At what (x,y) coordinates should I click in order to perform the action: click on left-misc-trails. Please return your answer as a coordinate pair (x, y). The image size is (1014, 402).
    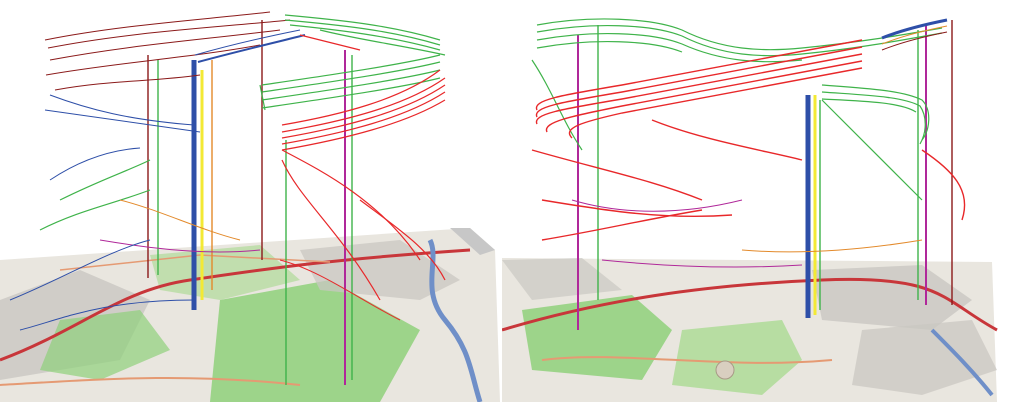
    Looking at the image, I should click on (205, 260).